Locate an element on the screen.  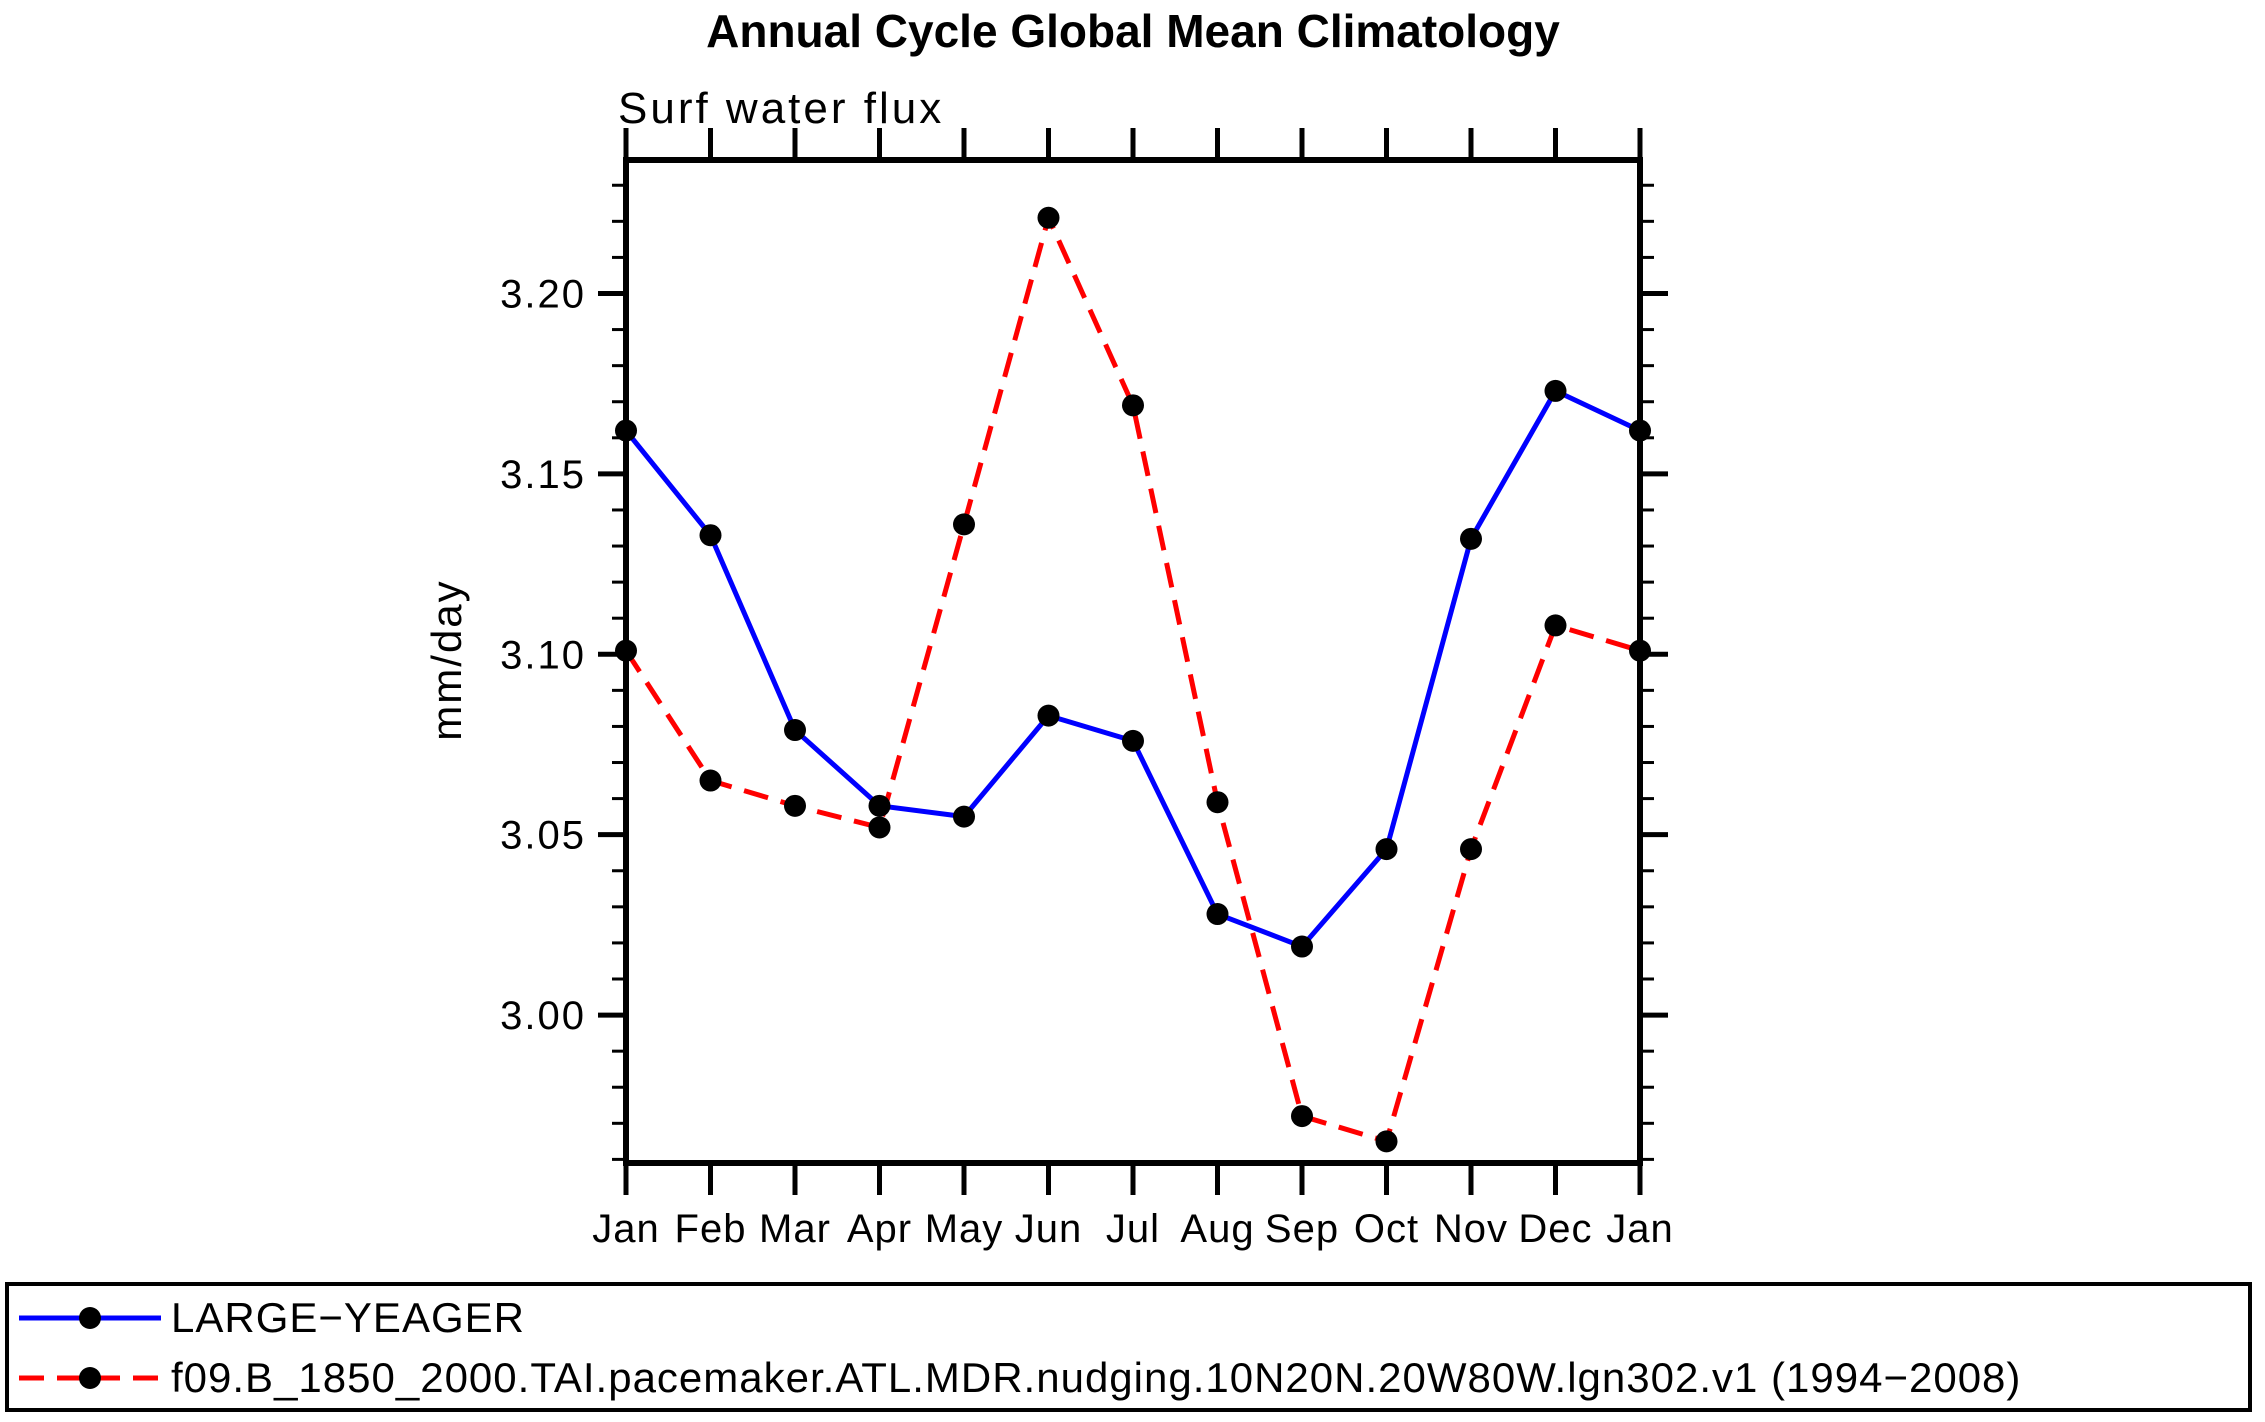
legend-entry-large-yeager: LARGE−YEAGER is located at coordinates (270, 1318).